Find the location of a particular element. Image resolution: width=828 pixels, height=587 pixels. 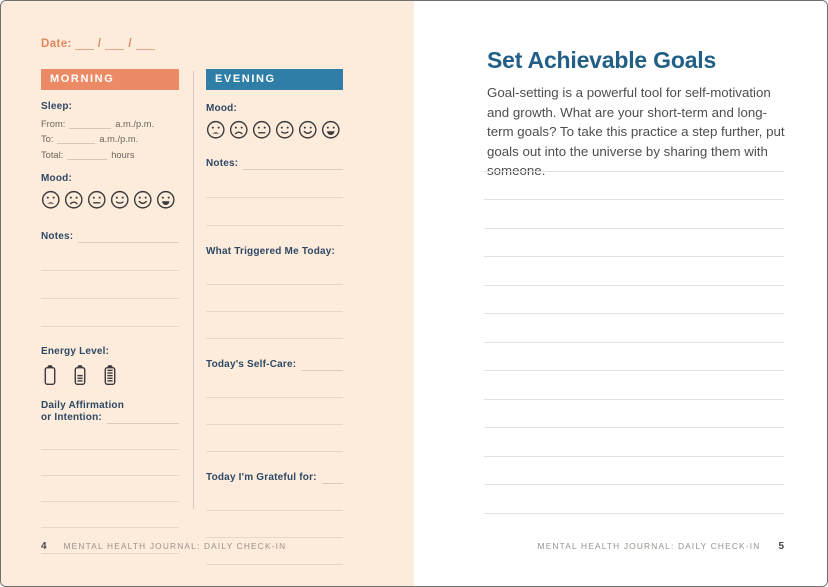

self-care-row: Today's Self-Care: is located at coordinates (274, 365).